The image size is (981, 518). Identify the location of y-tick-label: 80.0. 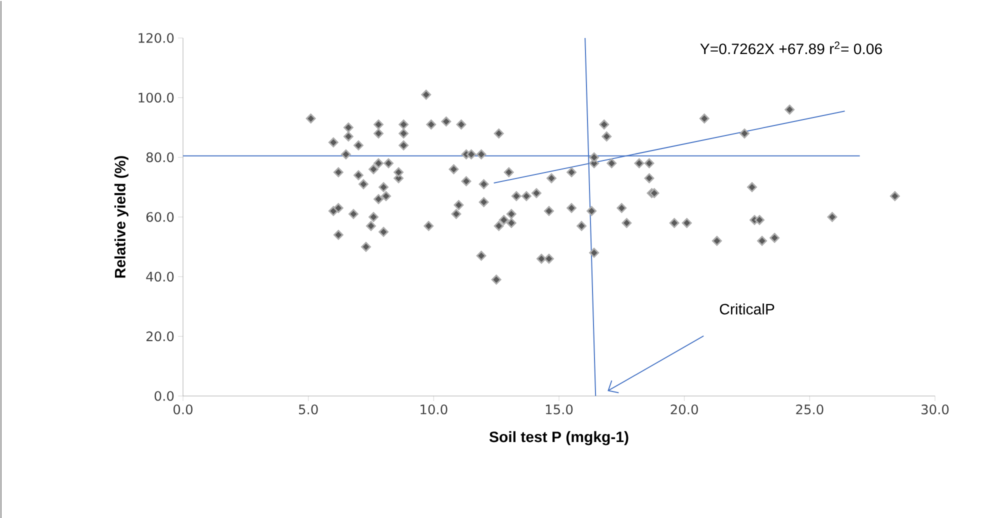
(160, 157).